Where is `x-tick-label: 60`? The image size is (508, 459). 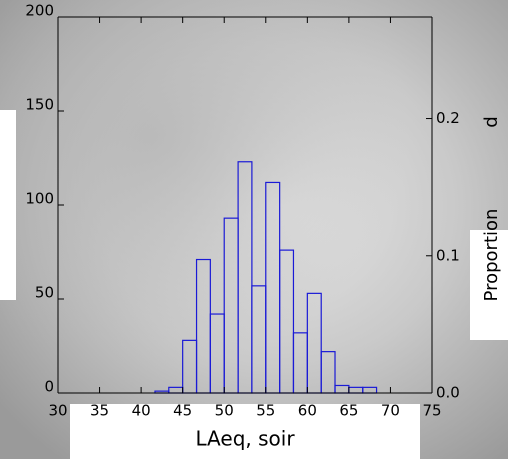 x-tick-label: 60 is located at coordinates (307, 411).